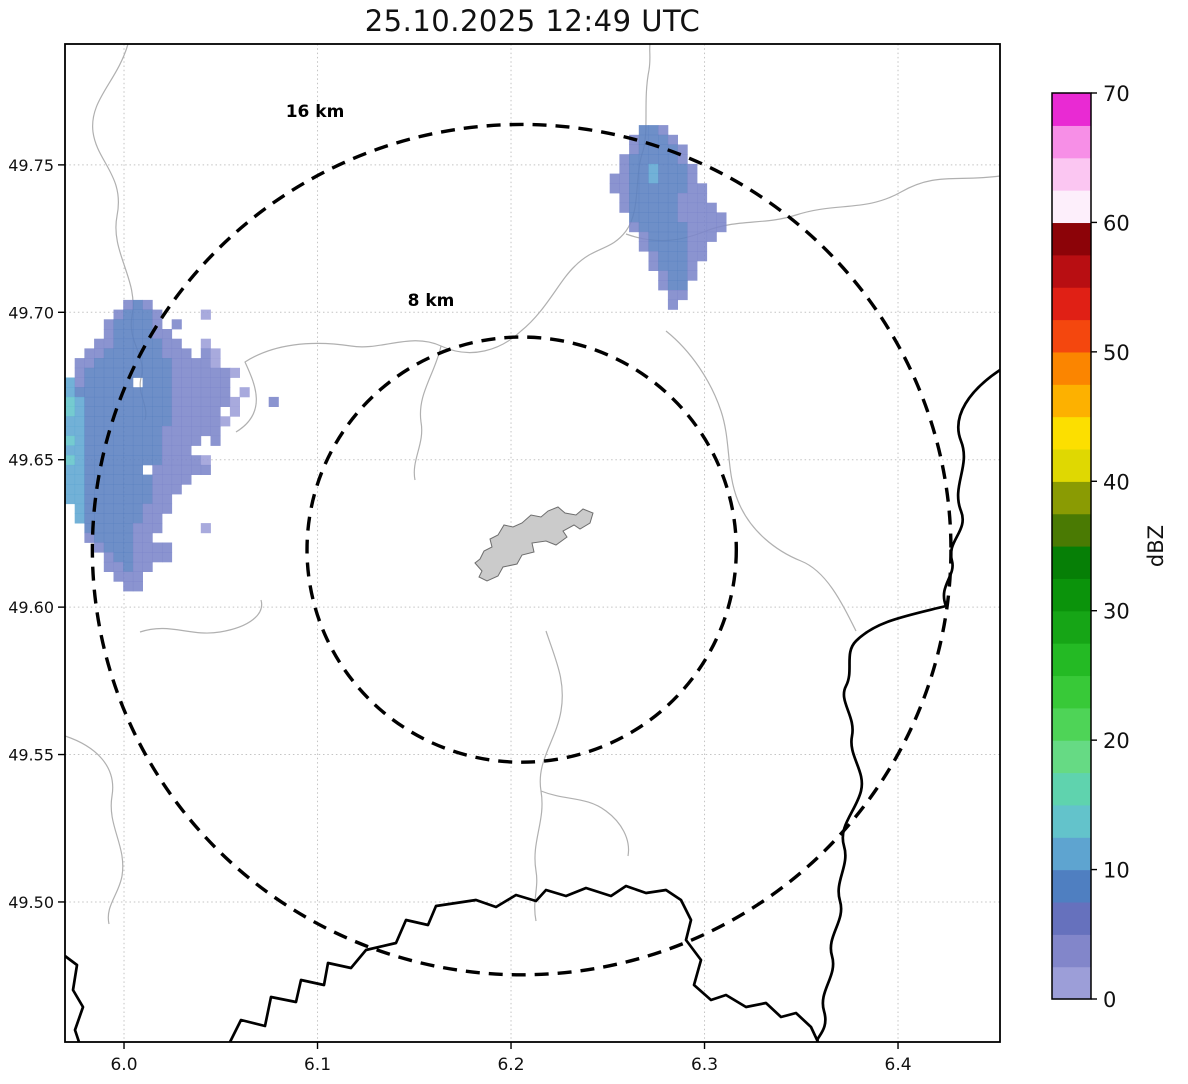  Describe the element at coordinates (94, 830) in the screenshot. I see `admin-boundary-line` at that location.